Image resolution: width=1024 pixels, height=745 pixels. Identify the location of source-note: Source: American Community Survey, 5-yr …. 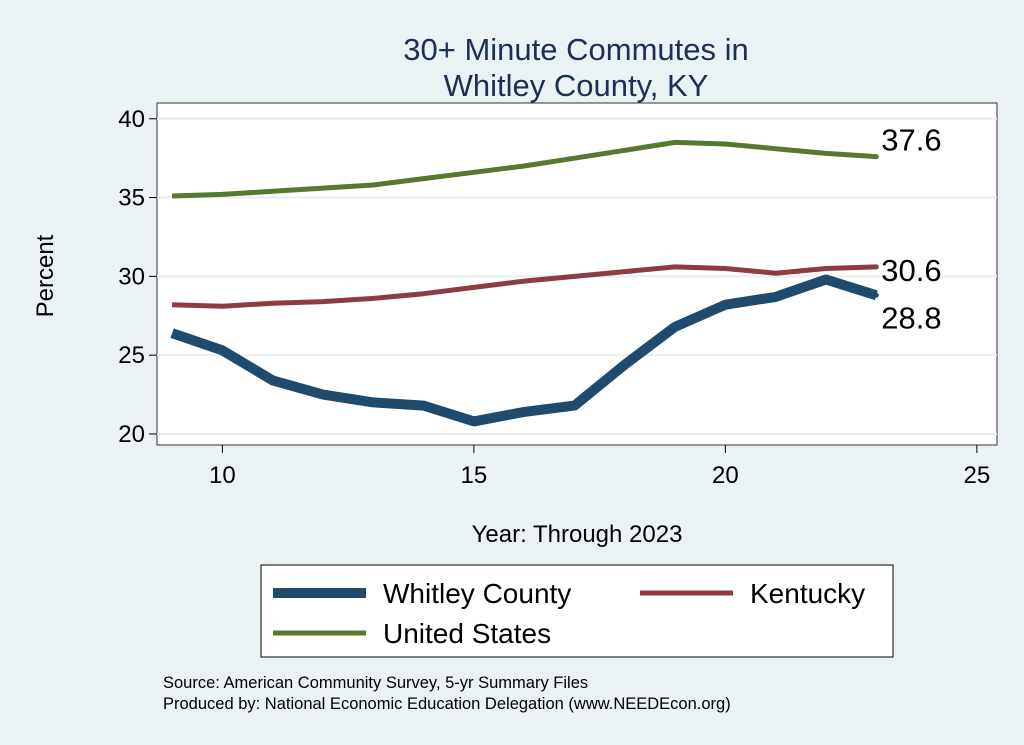
(375, 683).